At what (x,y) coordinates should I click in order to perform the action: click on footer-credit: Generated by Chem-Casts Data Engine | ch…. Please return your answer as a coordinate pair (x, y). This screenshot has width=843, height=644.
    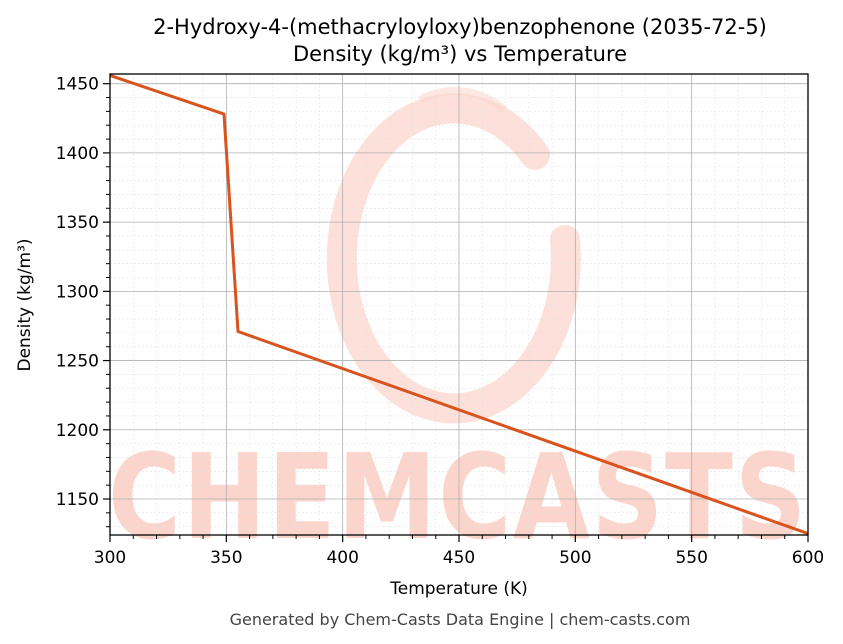
    Looking at the image, I should click on (460, 619).